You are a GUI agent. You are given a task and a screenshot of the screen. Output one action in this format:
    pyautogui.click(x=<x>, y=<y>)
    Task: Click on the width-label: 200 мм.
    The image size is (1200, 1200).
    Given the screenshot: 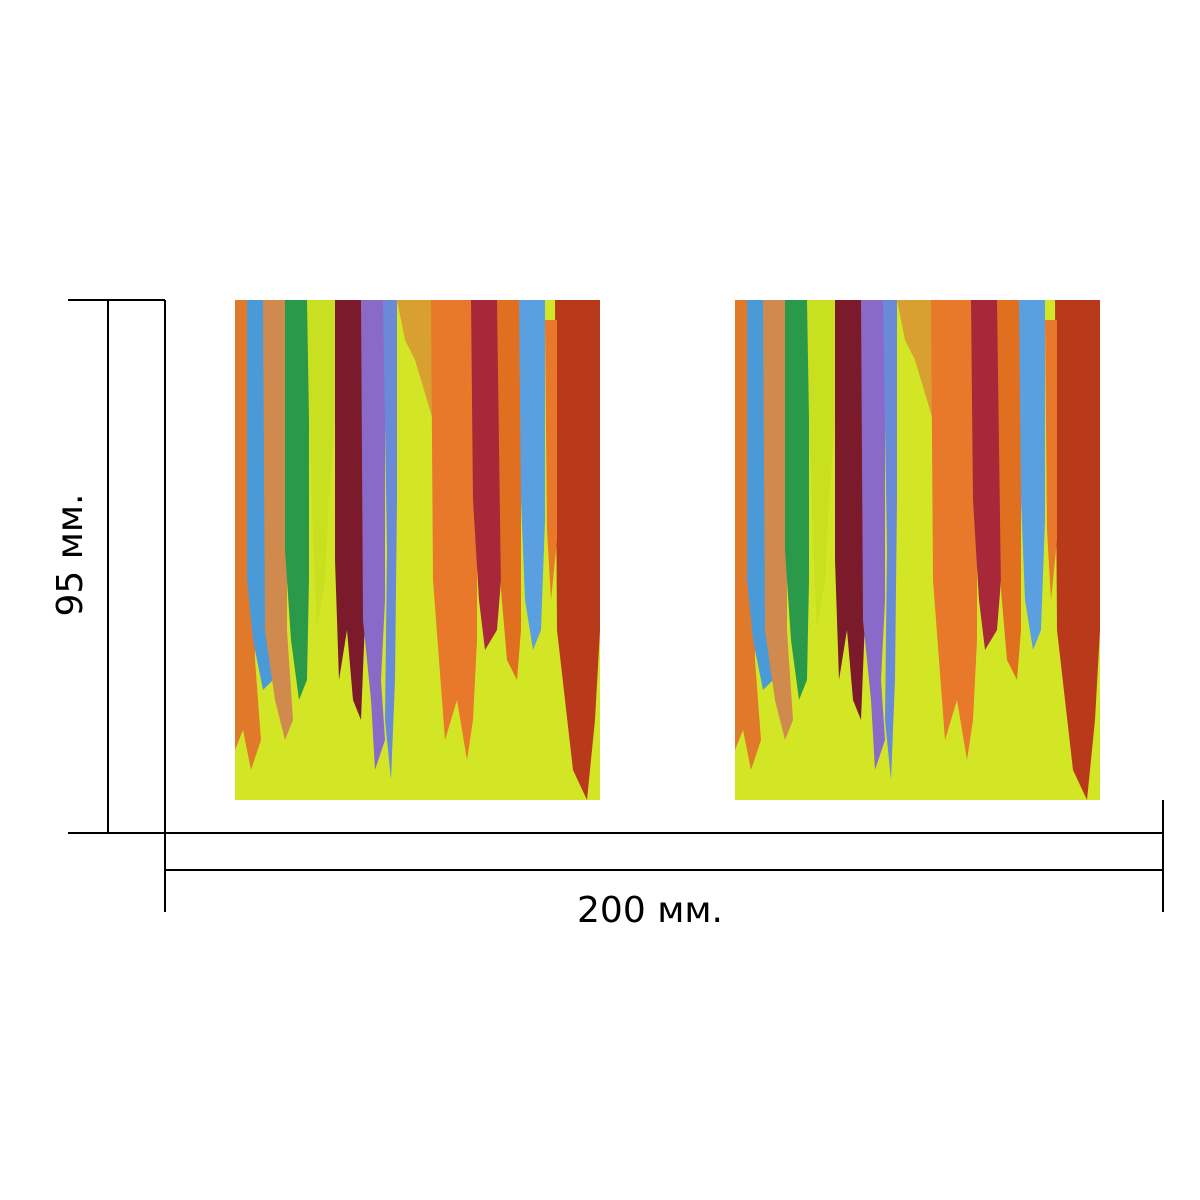 What is the action you would take?
    pyautogui.click(x=650, y=910)
    